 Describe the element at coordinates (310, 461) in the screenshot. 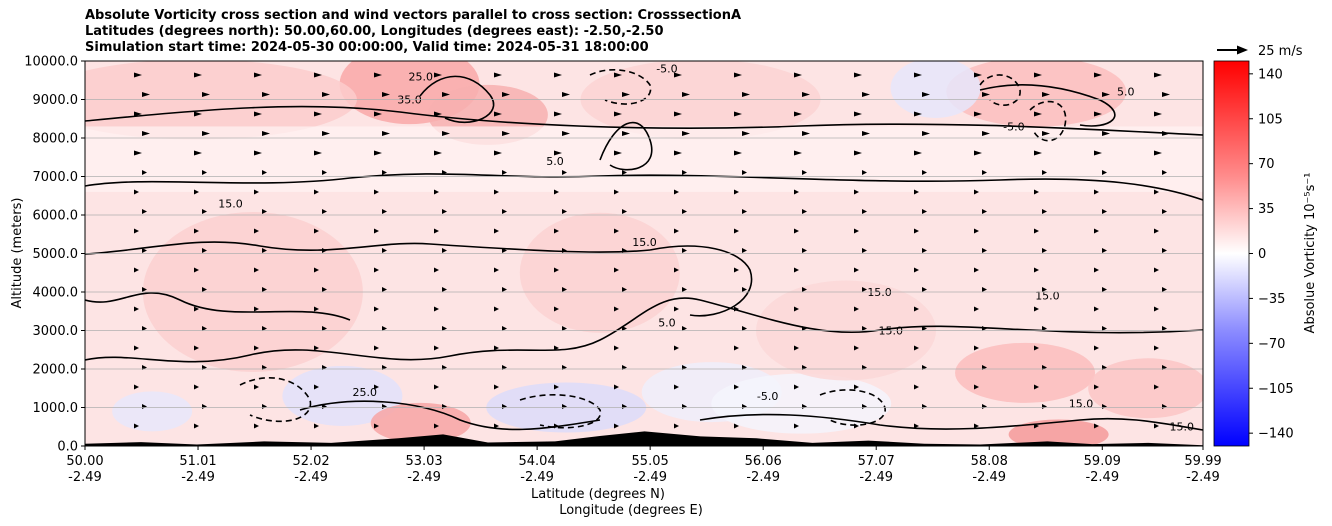

I see `x-tick-label-lat-2: 52.02` at that location.